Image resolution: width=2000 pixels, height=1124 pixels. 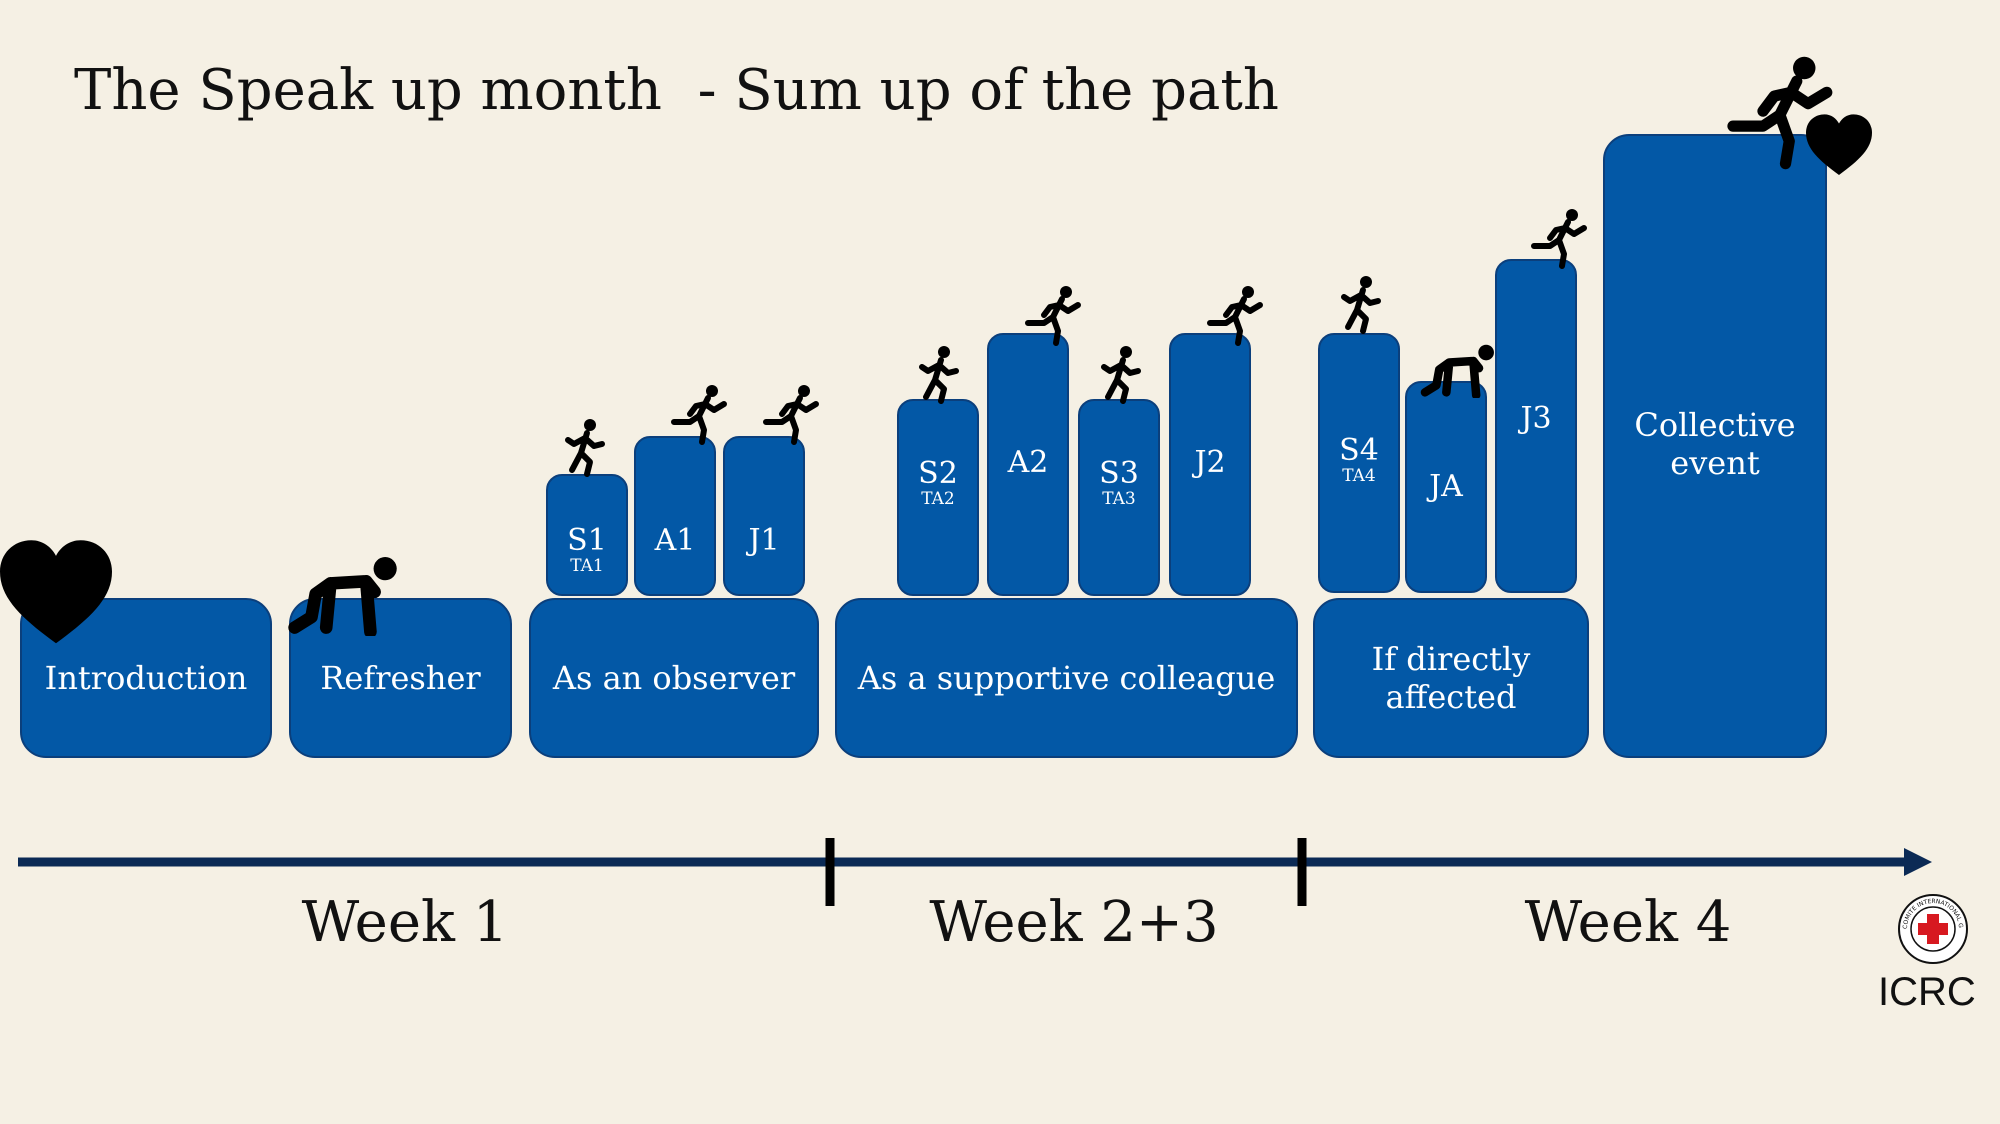 I want to click on step-label: JA, so click(x=1446, y=486).